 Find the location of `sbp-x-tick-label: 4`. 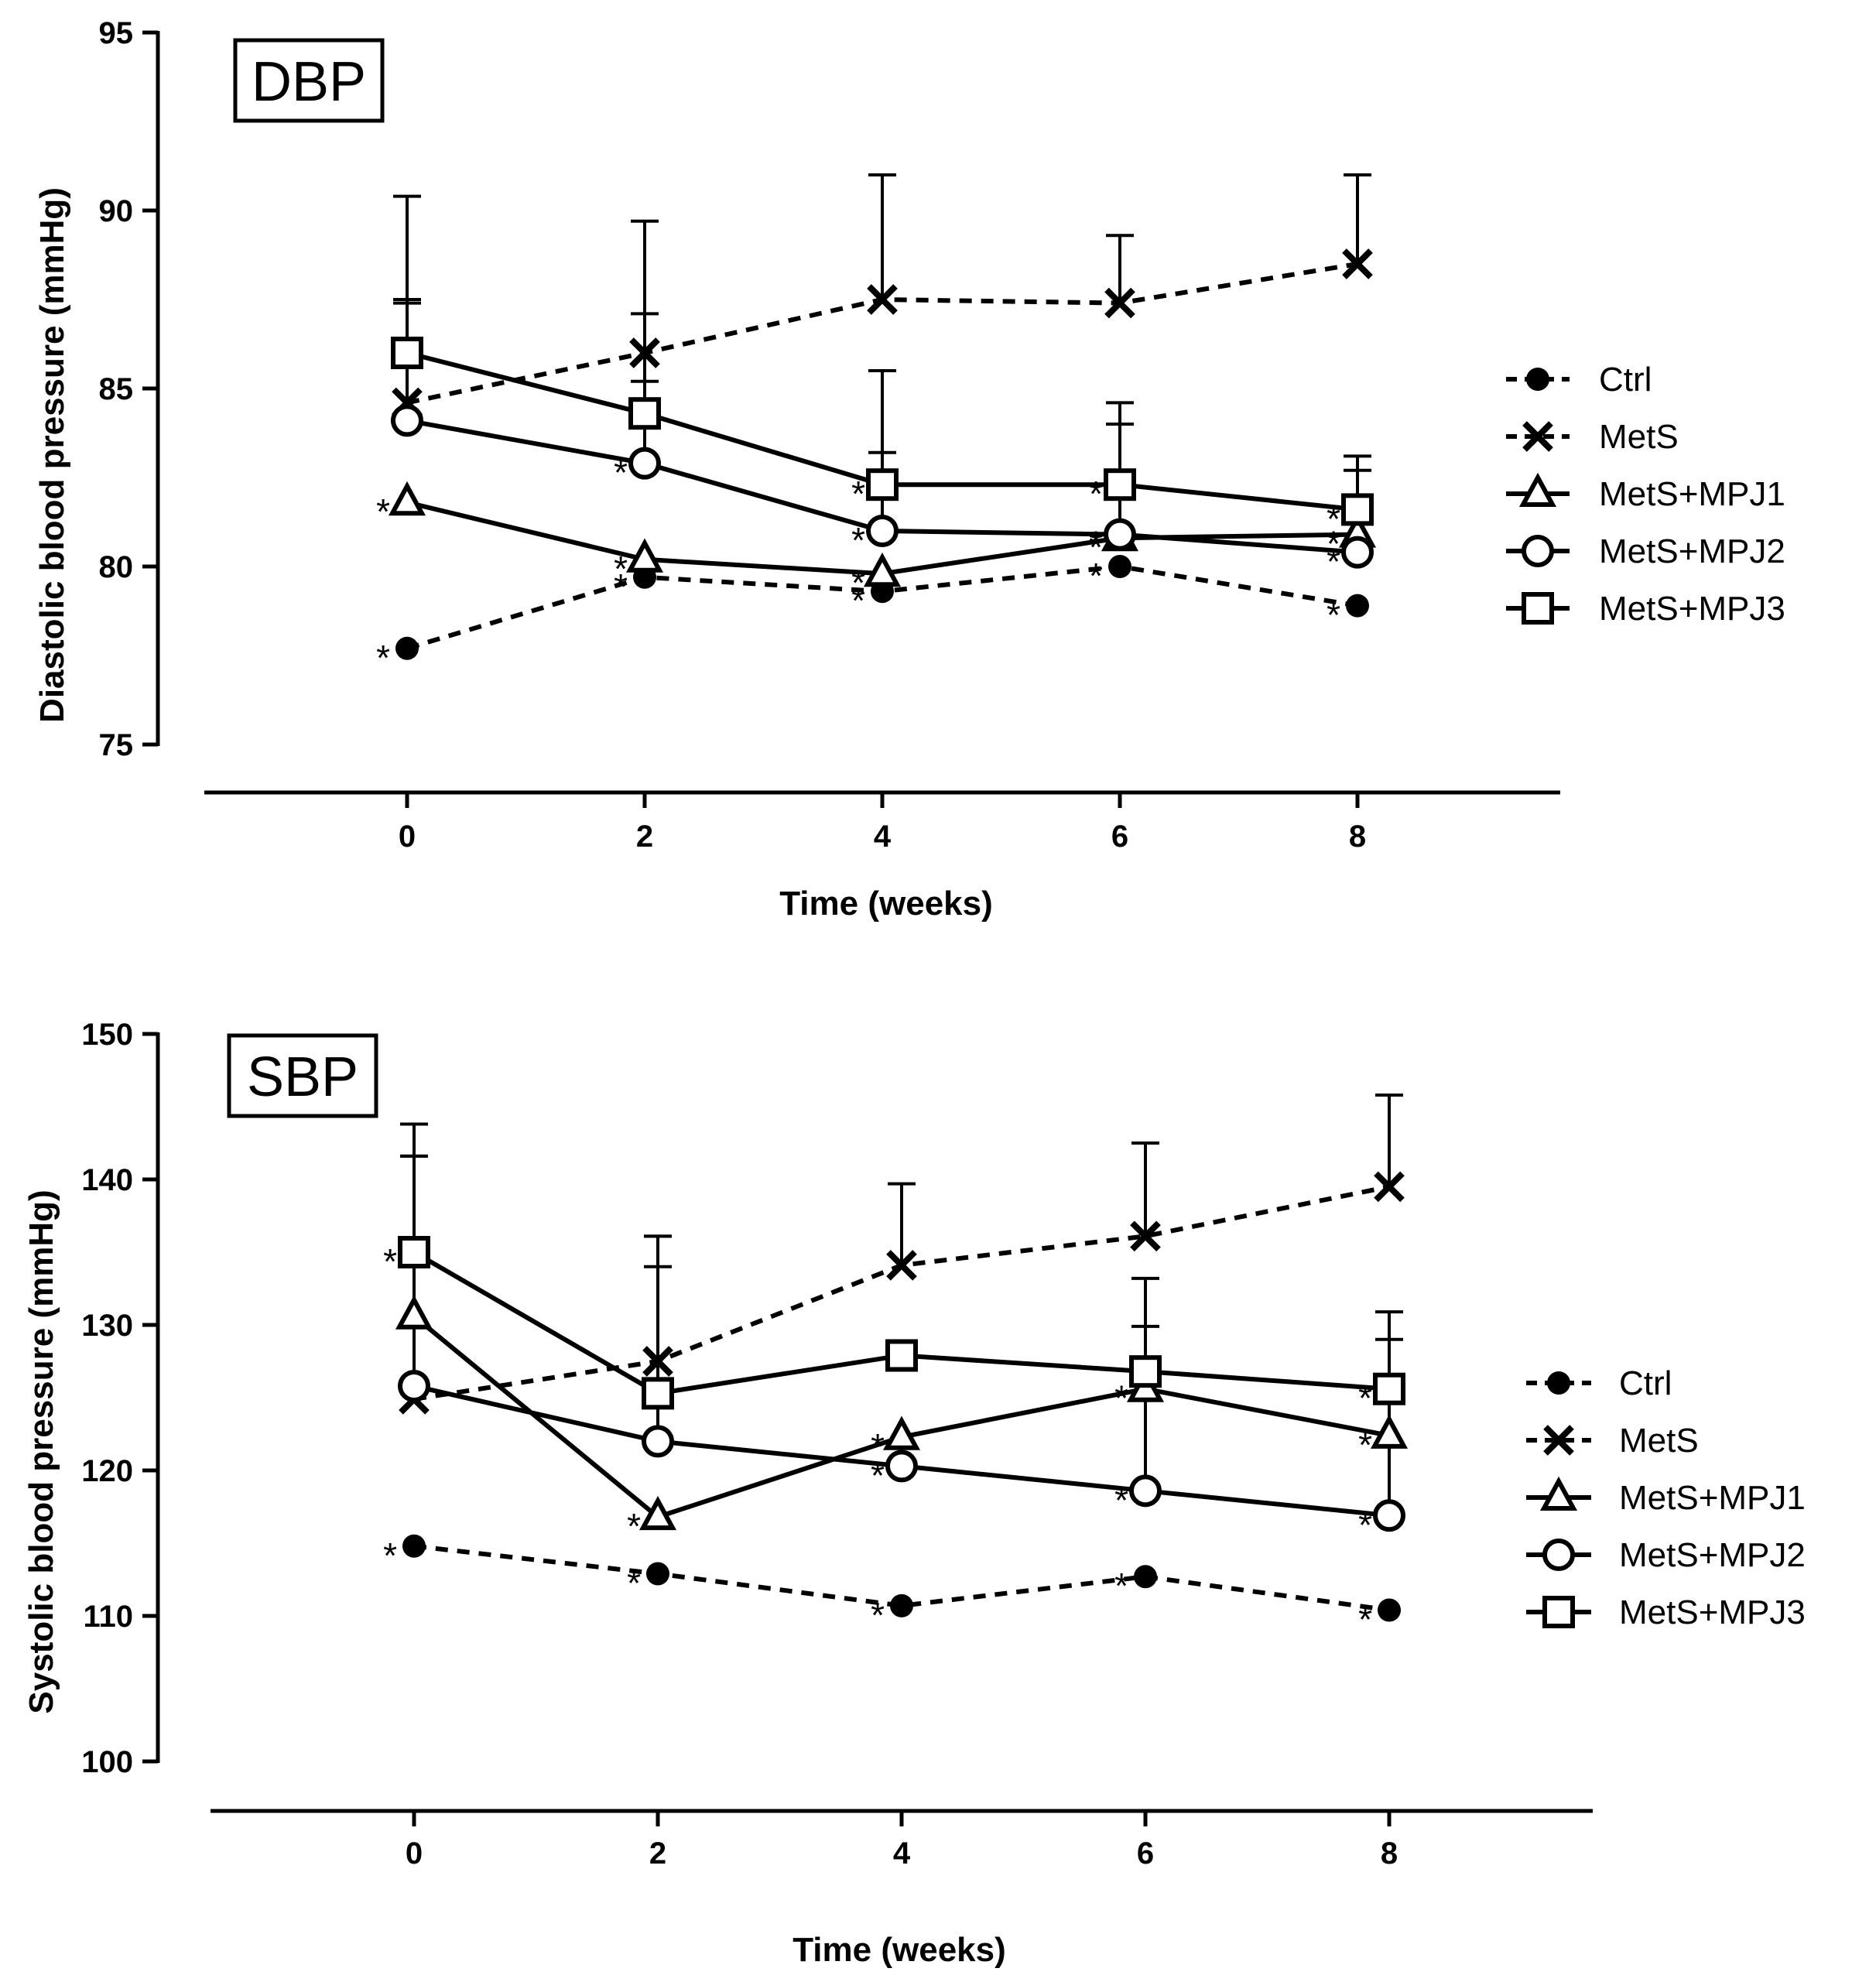

sbp-x-tick-label: 4 is located at coordinates (902, 1853).